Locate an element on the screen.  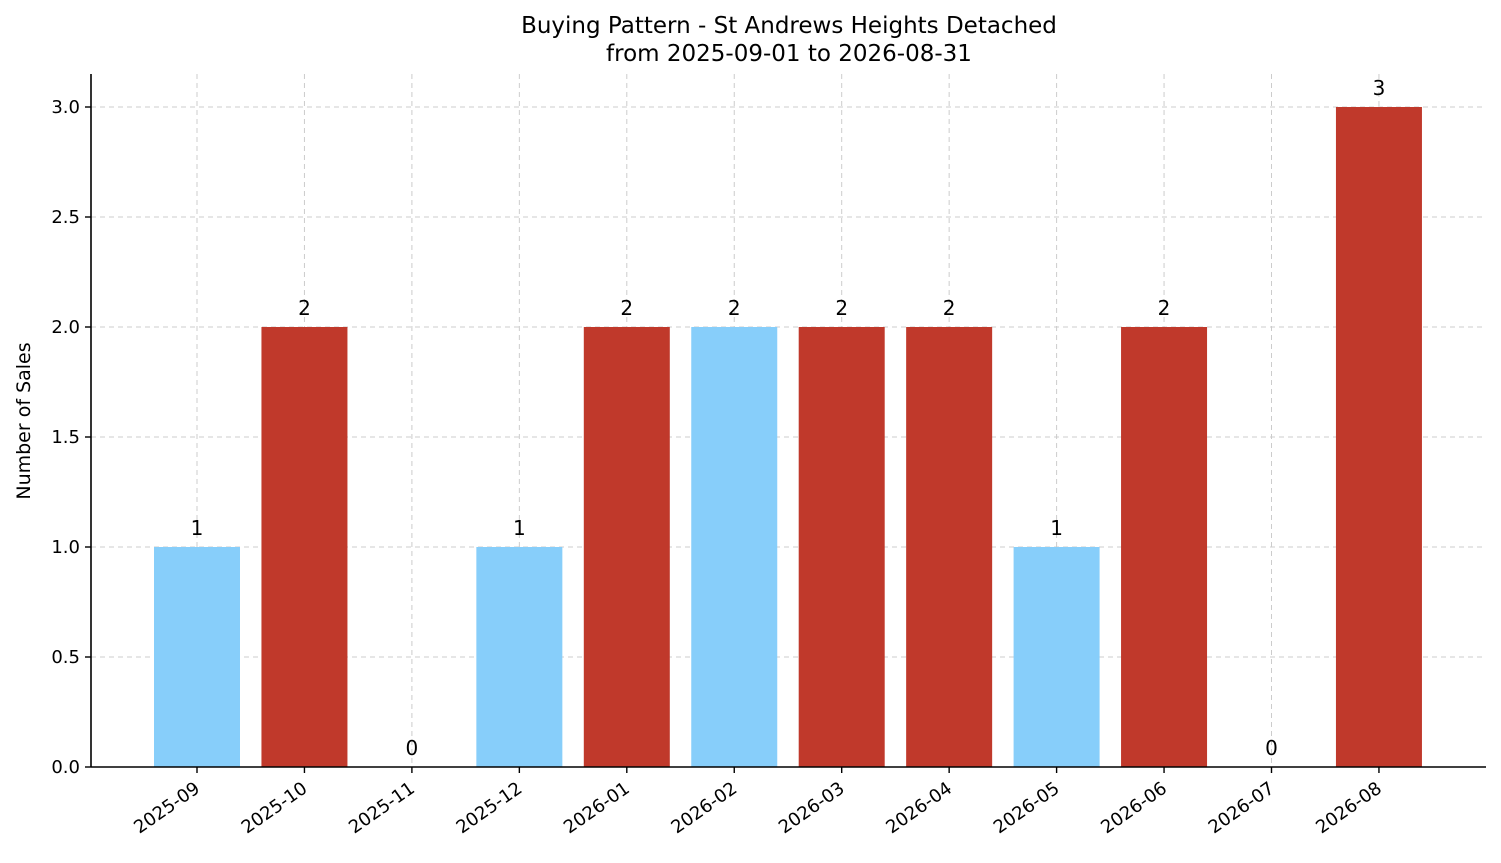
data-label-2025-10: 2 is located at coordinates (304, 308).